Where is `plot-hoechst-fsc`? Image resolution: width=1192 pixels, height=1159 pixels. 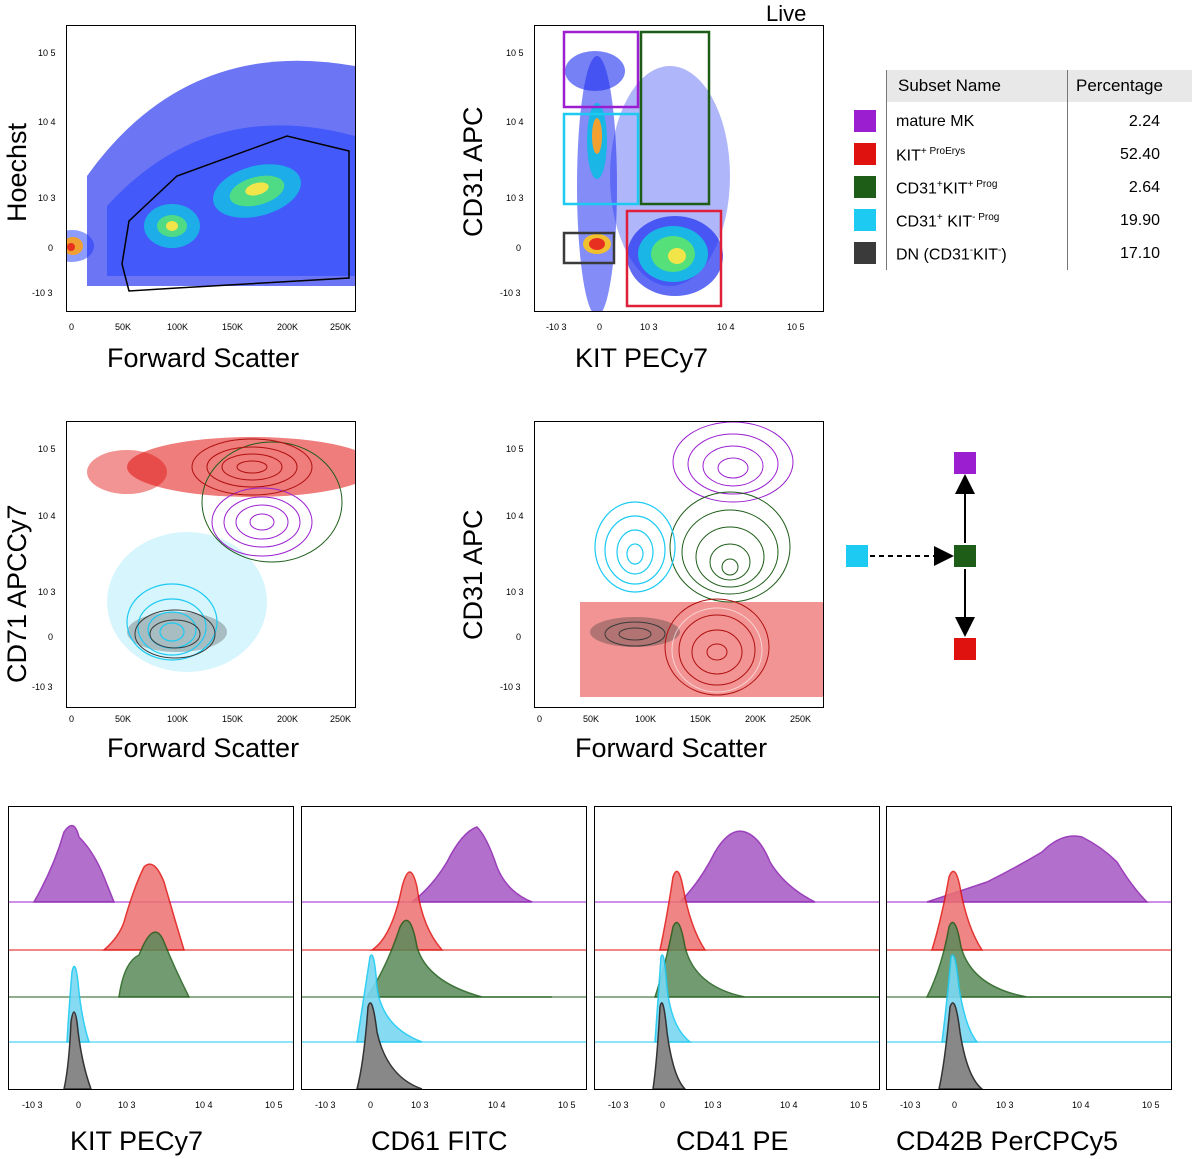
plot-hoechst-fsc is located at coordinates (211, 168).